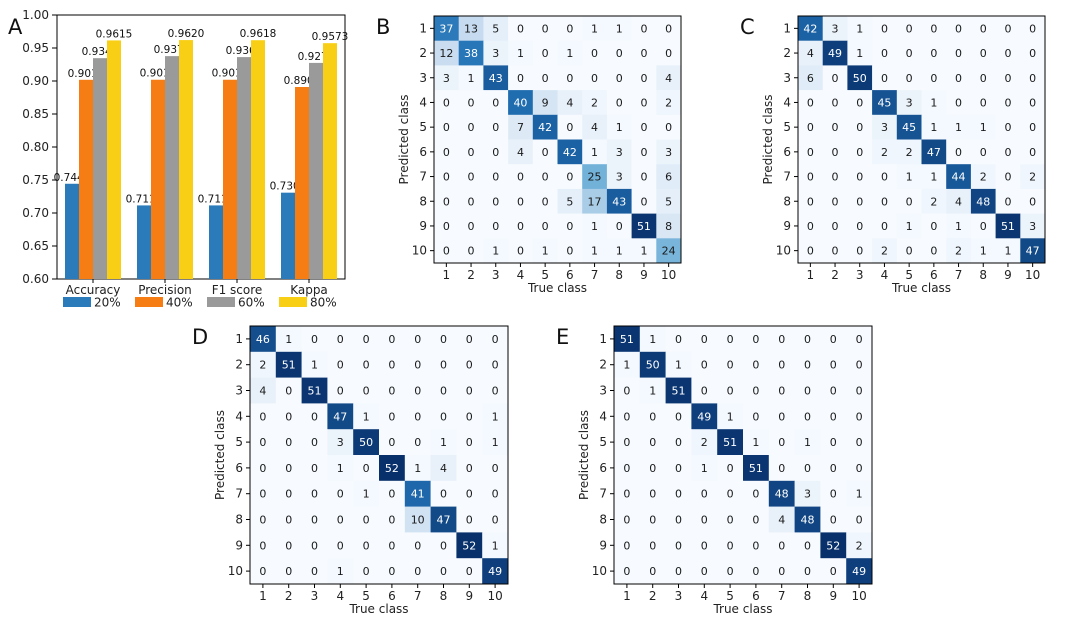 The width and height of the screenshot is (1080, 617). I want to click on heatmap-b-cell-value: 3, so click(446, 78).